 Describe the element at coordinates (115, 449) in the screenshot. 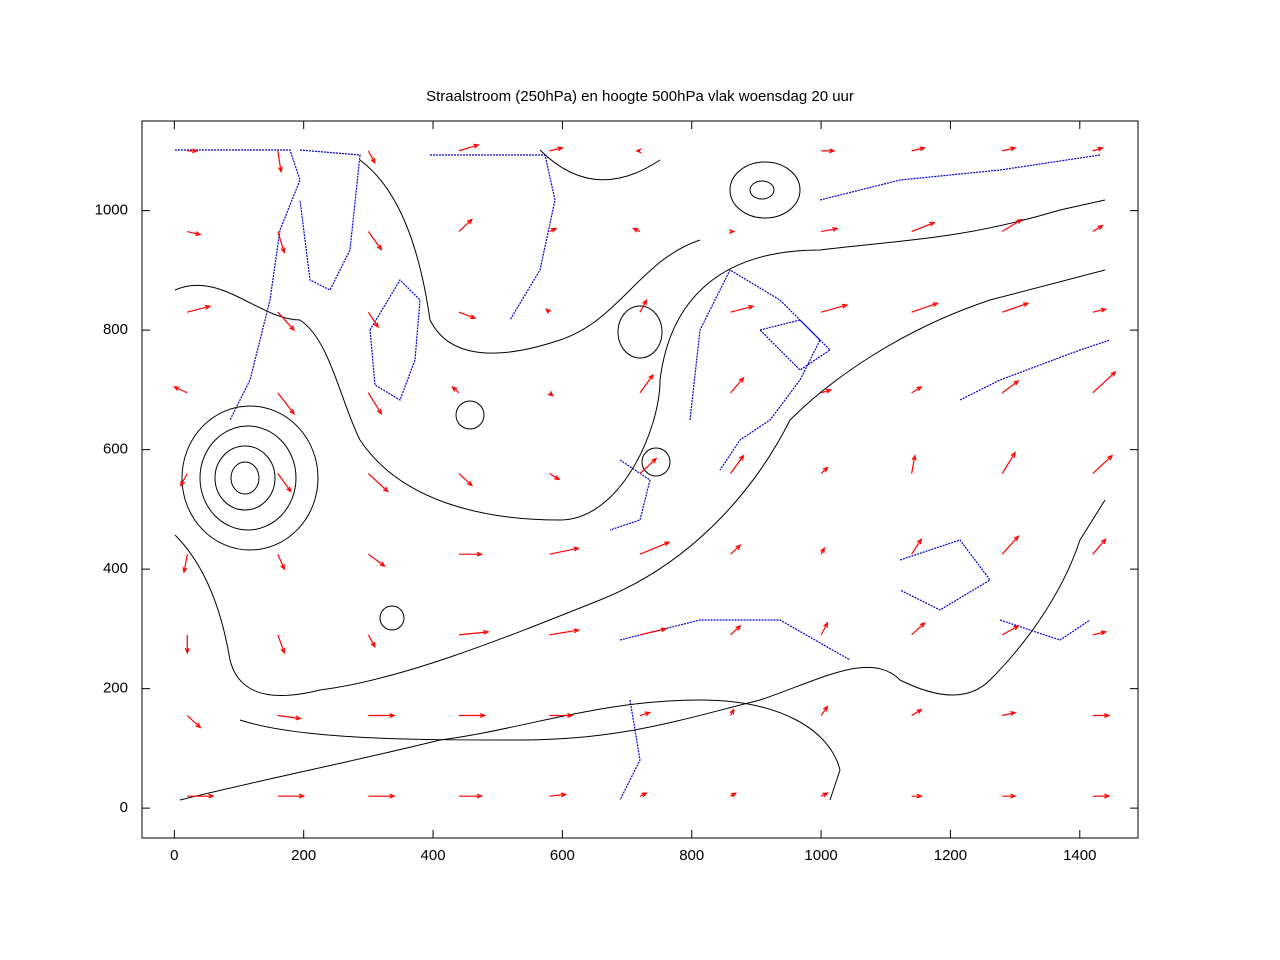

I see `y-tick-label: 600` at that location.